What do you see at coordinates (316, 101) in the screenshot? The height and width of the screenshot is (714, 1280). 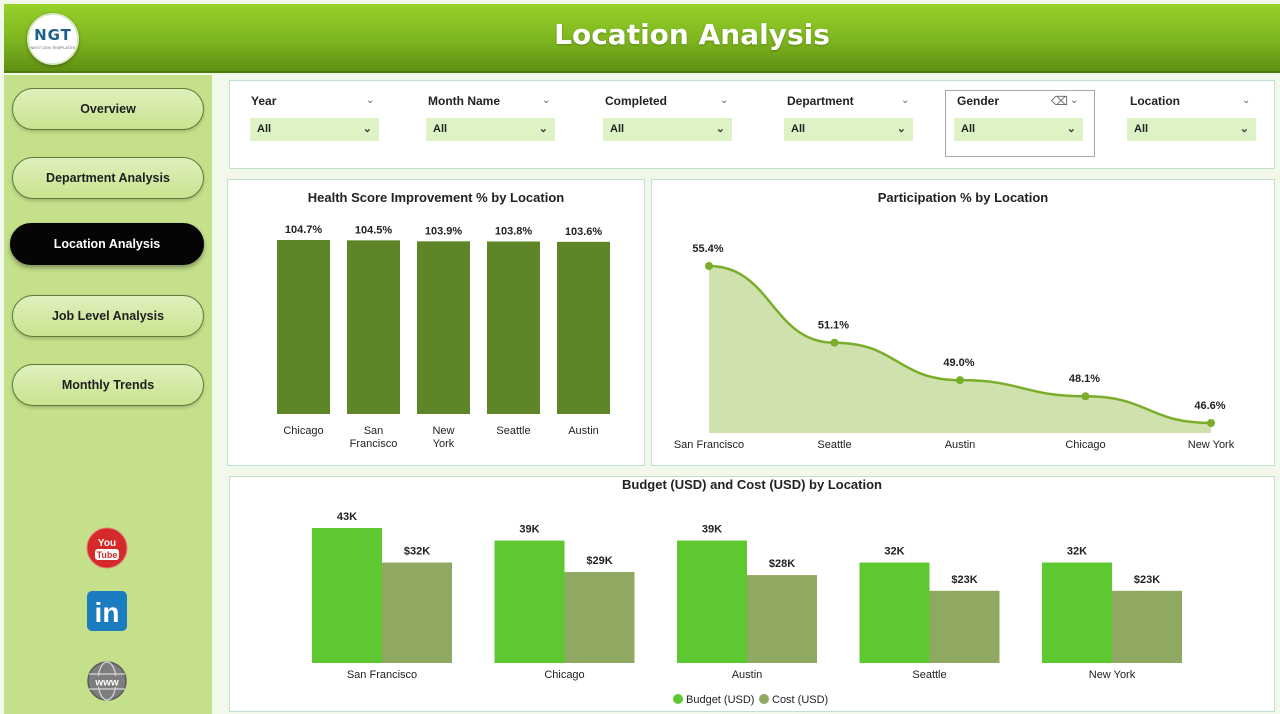 I see `year-slicer: Year ⌄` at bounding box center [316, 101].